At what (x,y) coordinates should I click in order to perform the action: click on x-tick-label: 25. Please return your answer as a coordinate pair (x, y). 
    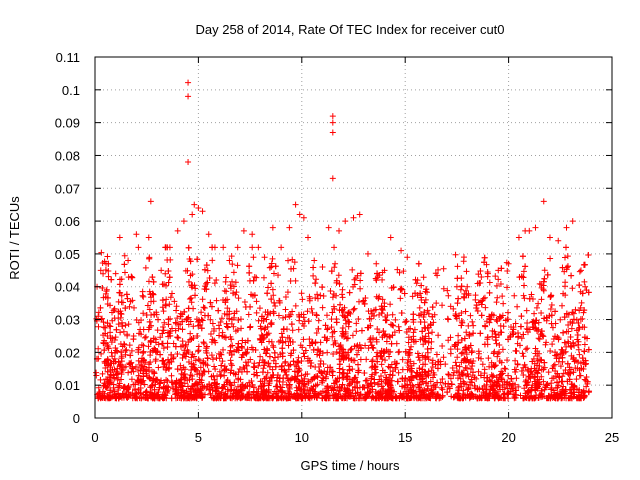
    Looking at the image, I should click on (612, 437).